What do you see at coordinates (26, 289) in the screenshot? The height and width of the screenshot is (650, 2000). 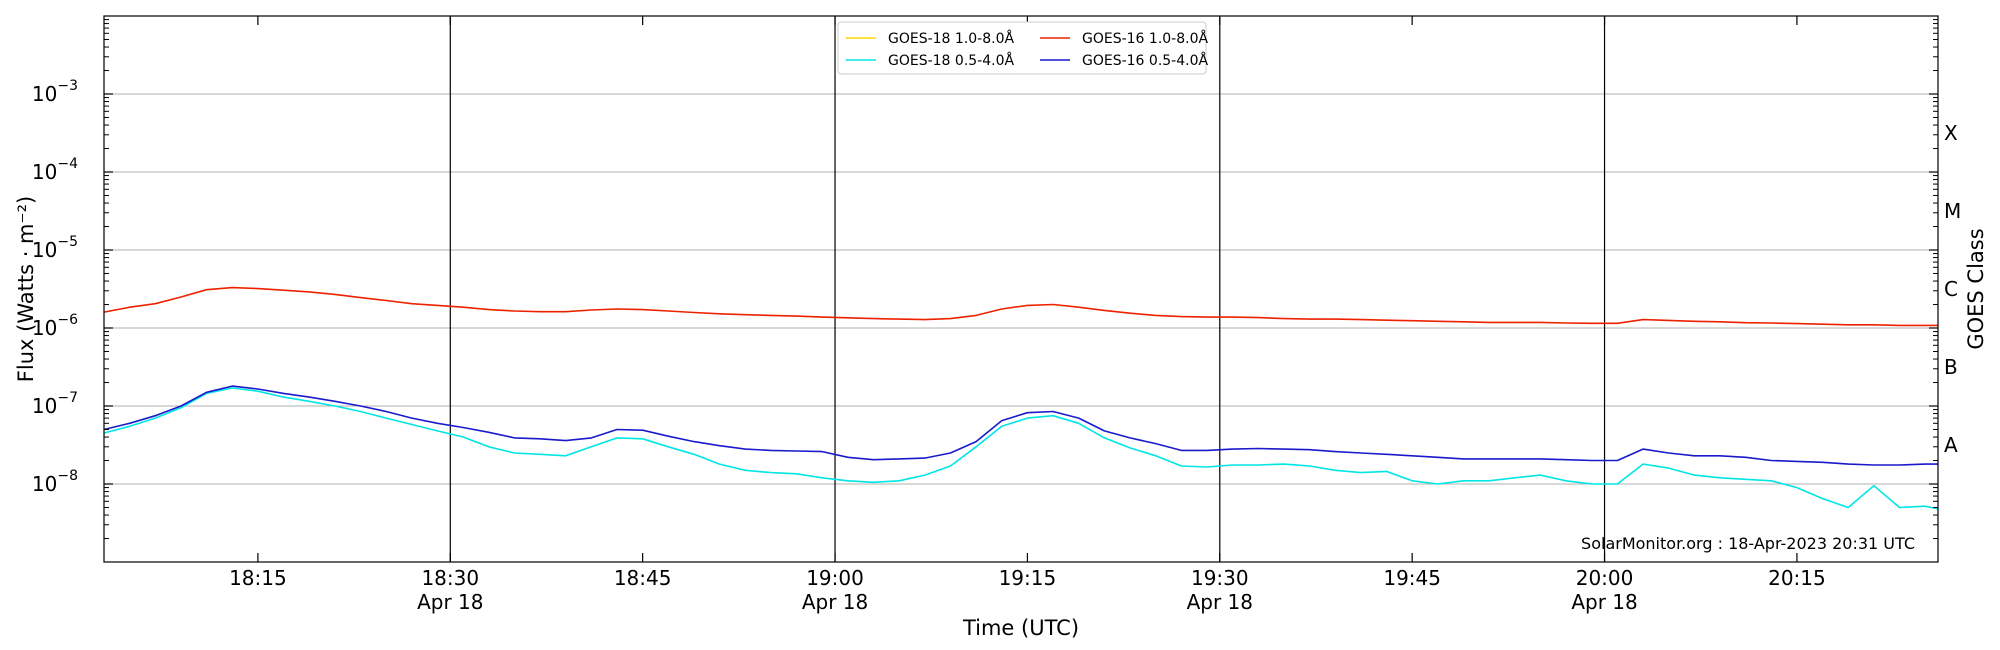 I see `y-axis-title: Flux (Watts · m⁻²)` at bounding box center [26, 289].